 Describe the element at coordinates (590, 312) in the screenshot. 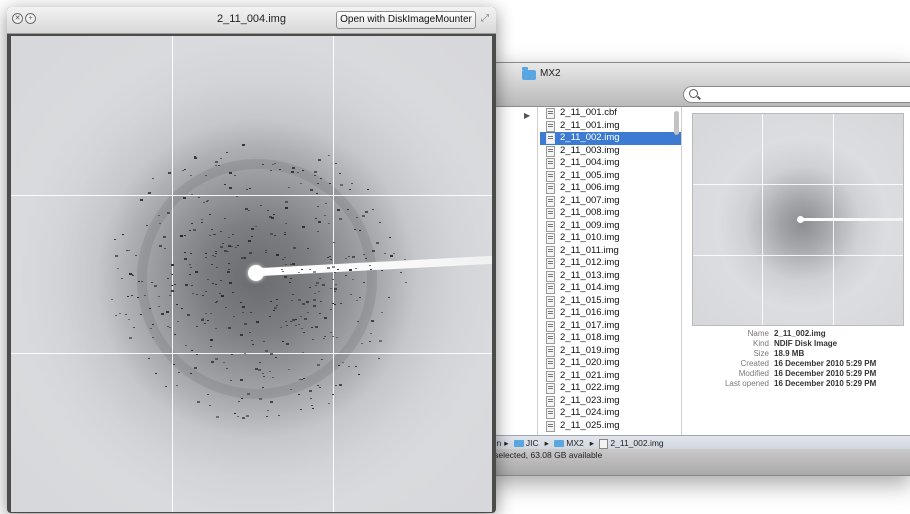

I see `file-name: 2_11_016.img` at that location.